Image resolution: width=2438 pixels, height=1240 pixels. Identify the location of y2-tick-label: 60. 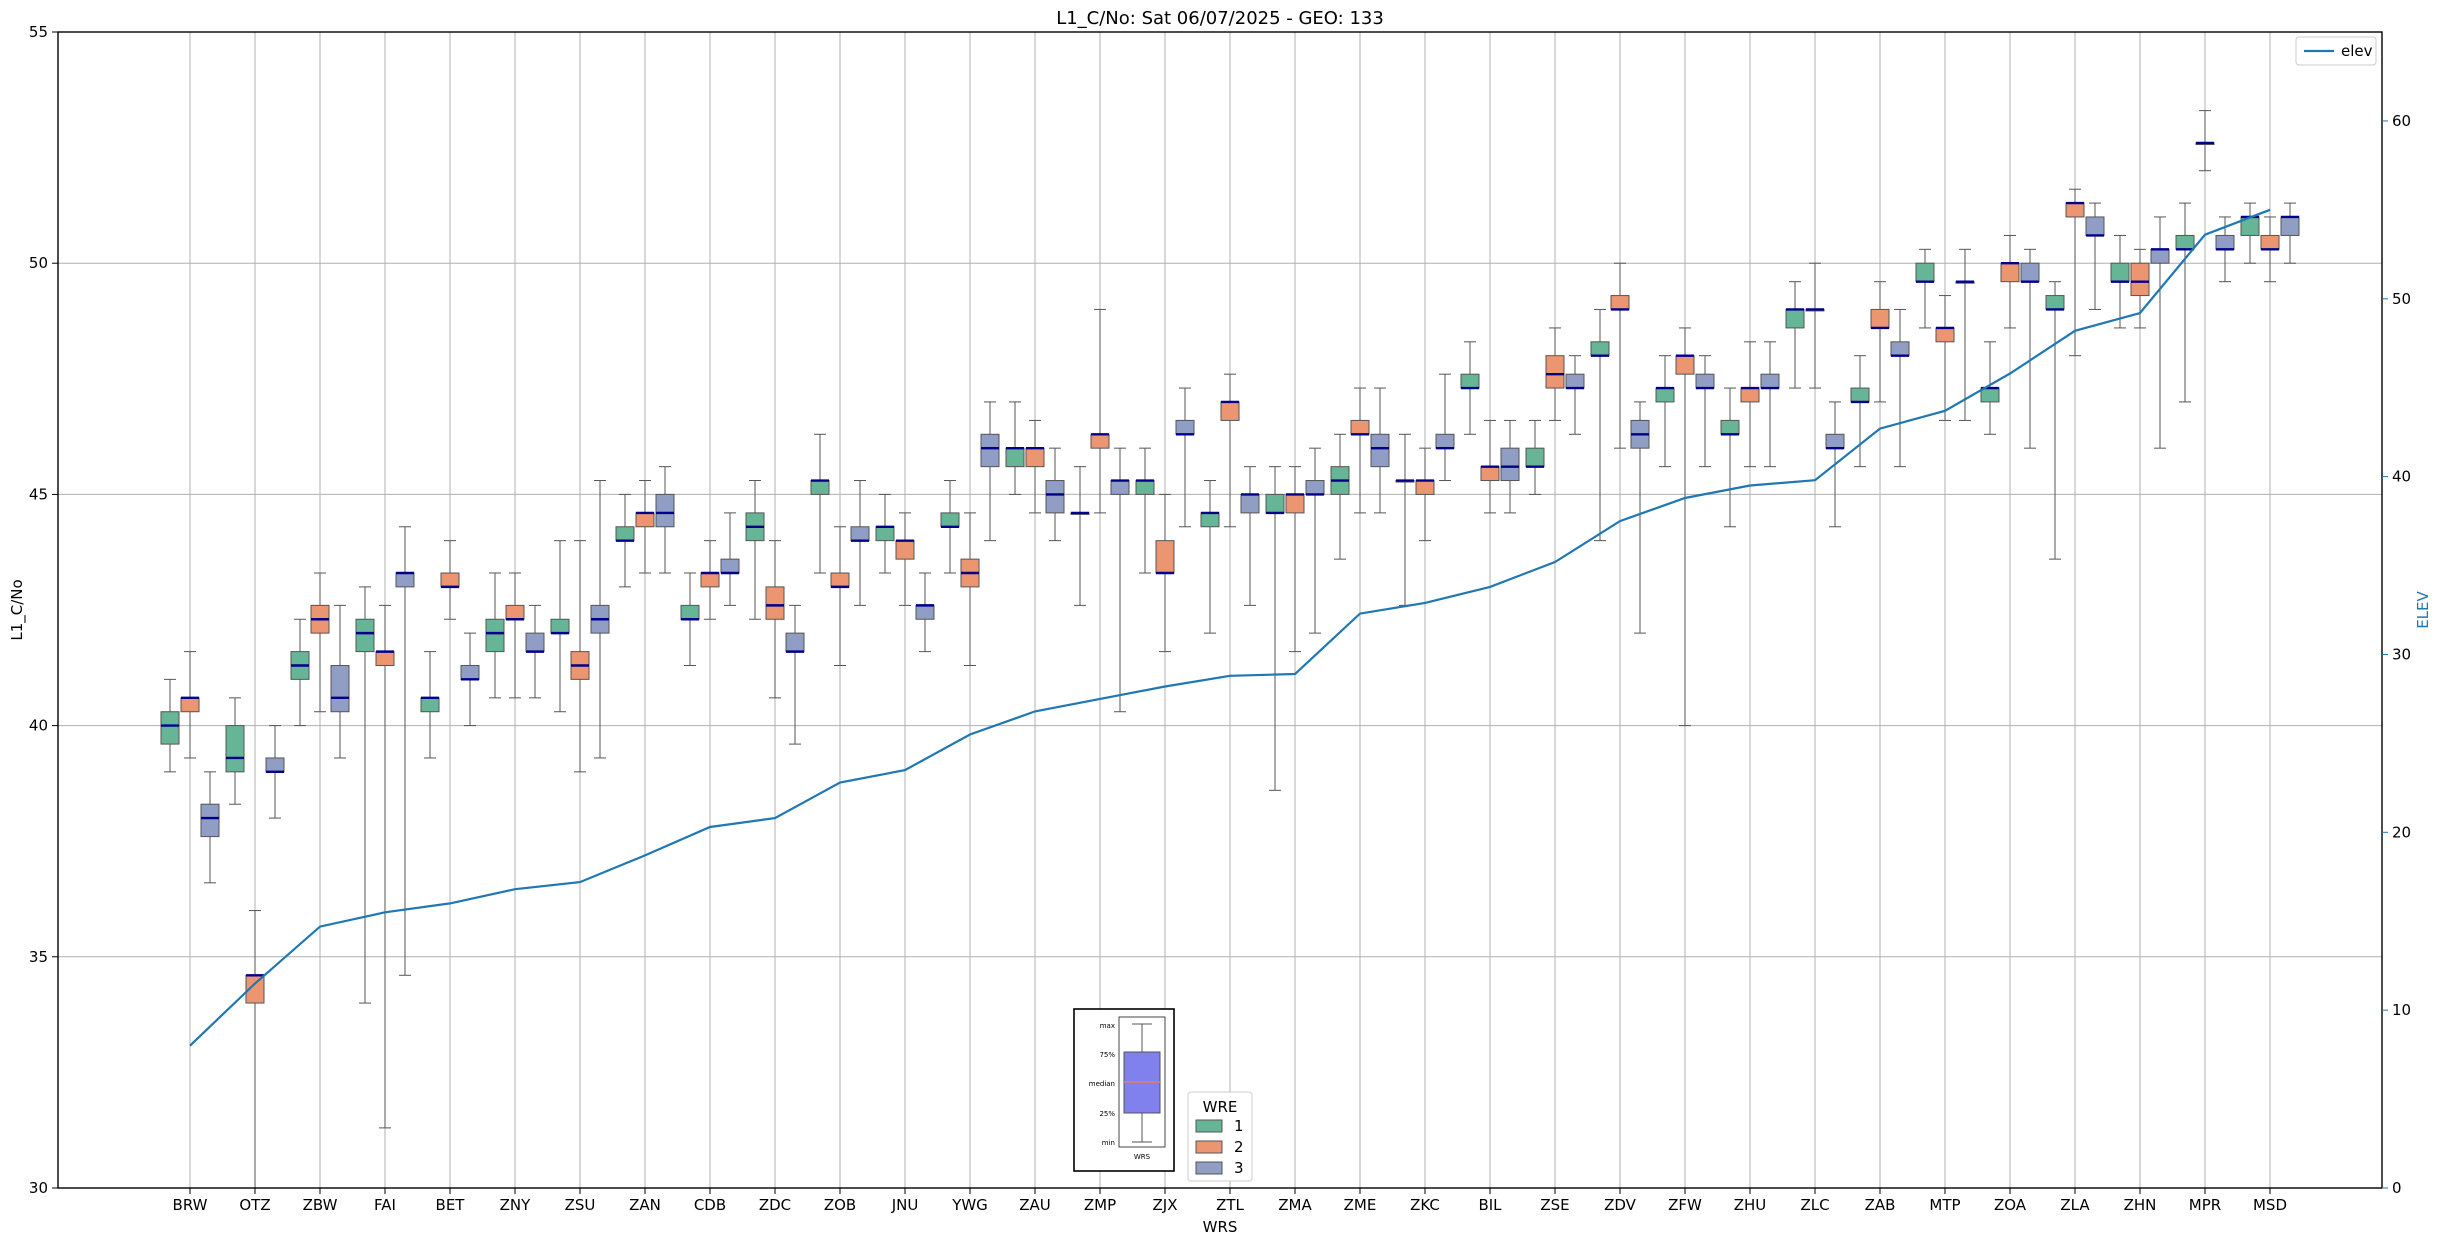
(2401, 121).